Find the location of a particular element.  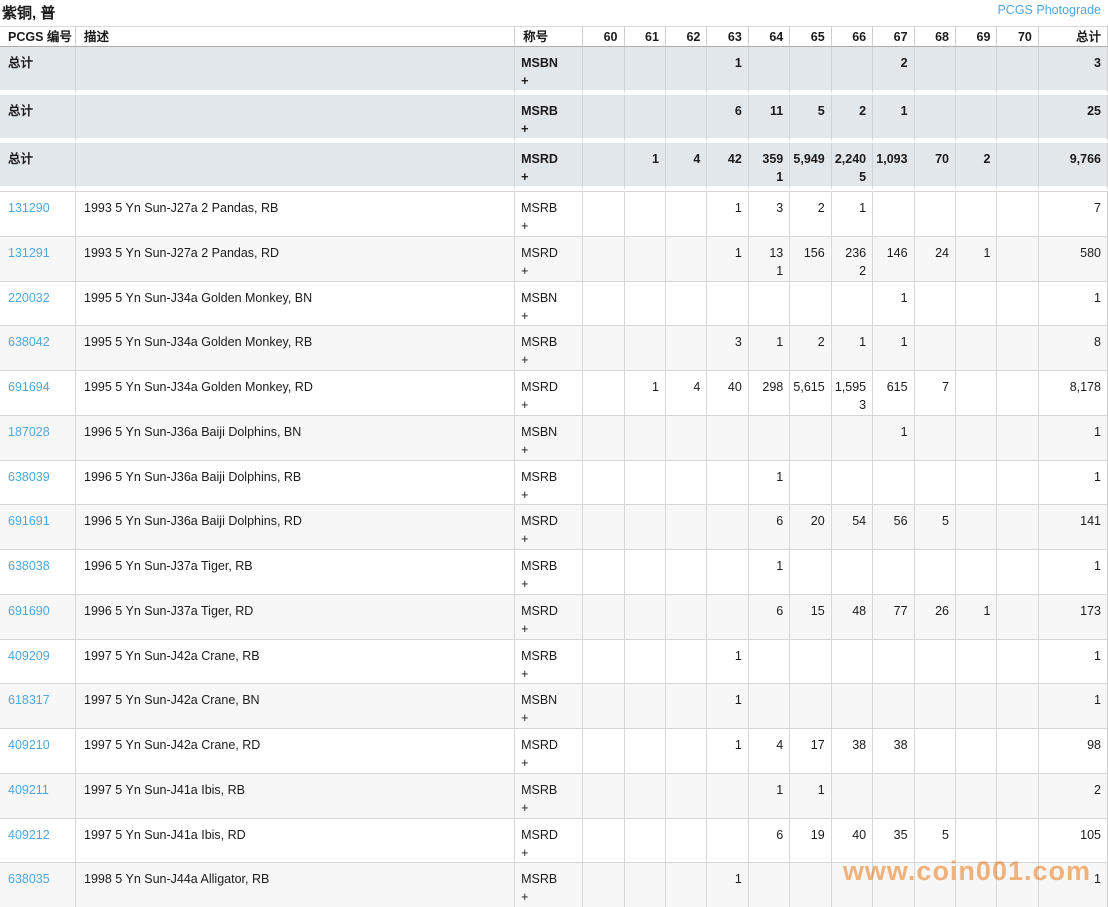

grade-cell-65: 15 is located at coordinates (810, 616).